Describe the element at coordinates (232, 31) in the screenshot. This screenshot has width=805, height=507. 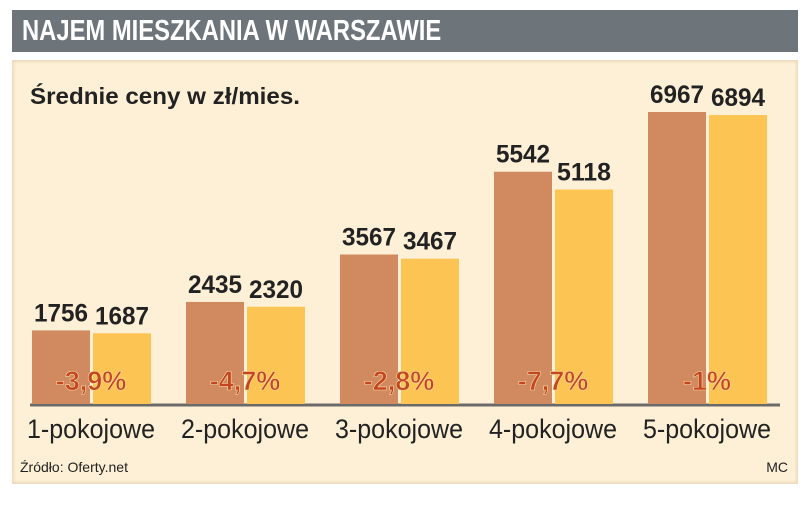
I see `chart-title: NAJEM MIESZKANIA W WARSZAWIE` at that location.